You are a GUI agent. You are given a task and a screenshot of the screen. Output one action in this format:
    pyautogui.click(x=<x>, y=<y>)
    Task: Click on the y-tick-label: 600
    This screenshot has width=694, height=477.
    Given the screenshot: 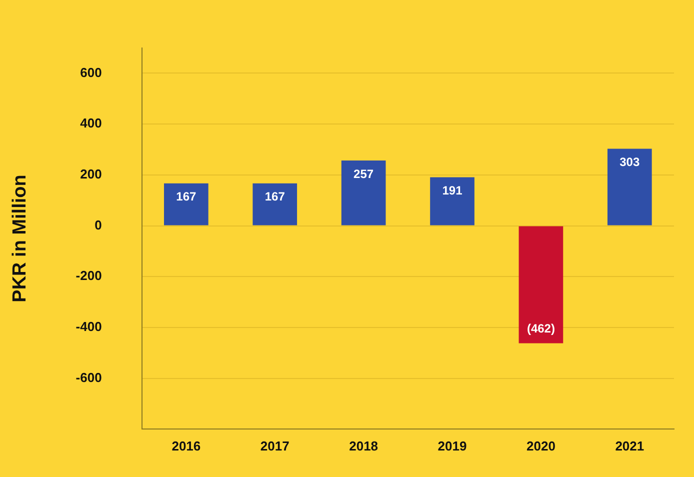 What is the action you would take?
    pyautogui.click(x=91, y=72)
    